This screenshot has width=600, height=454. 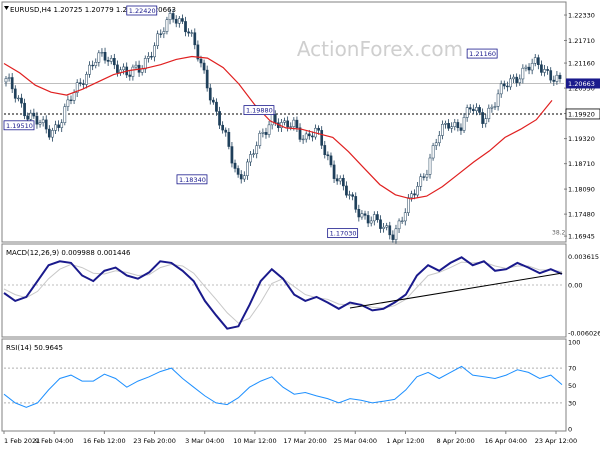 What do you see at coordinates (581, 41) in the screenshot?
I see `price-tick-label: 1.21710` at bounding box center [581, 41].